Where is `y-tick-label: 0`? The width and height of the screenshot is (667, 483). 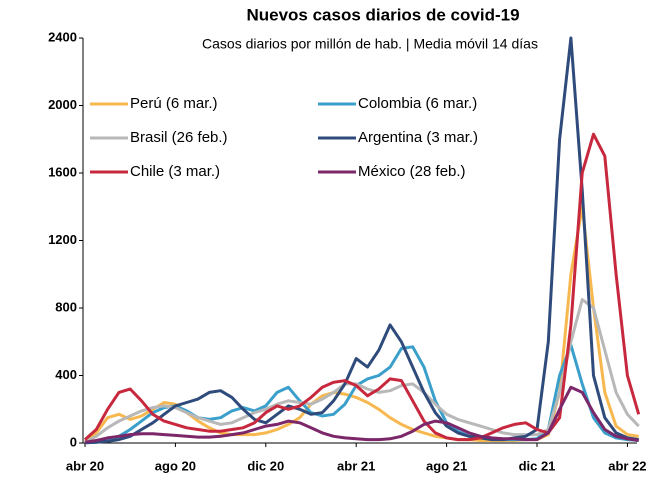 y-tick-label: 0 is located at coordinates (73, 441).